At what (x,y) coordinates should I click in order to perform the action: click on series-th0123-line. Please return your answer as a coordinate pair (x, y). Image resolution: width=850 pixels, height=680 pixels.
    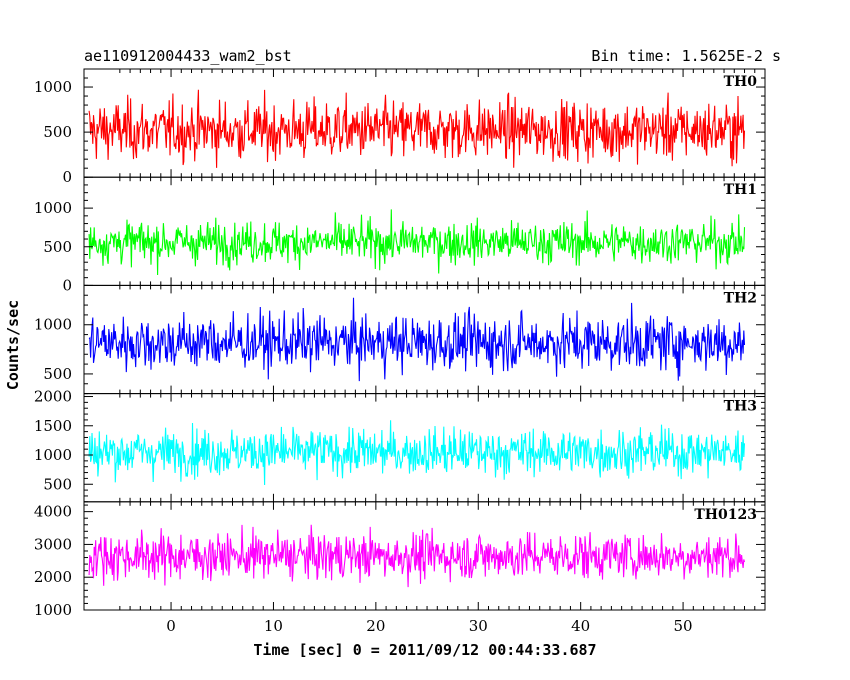
    Looking at the image, I should click on (417, 556).